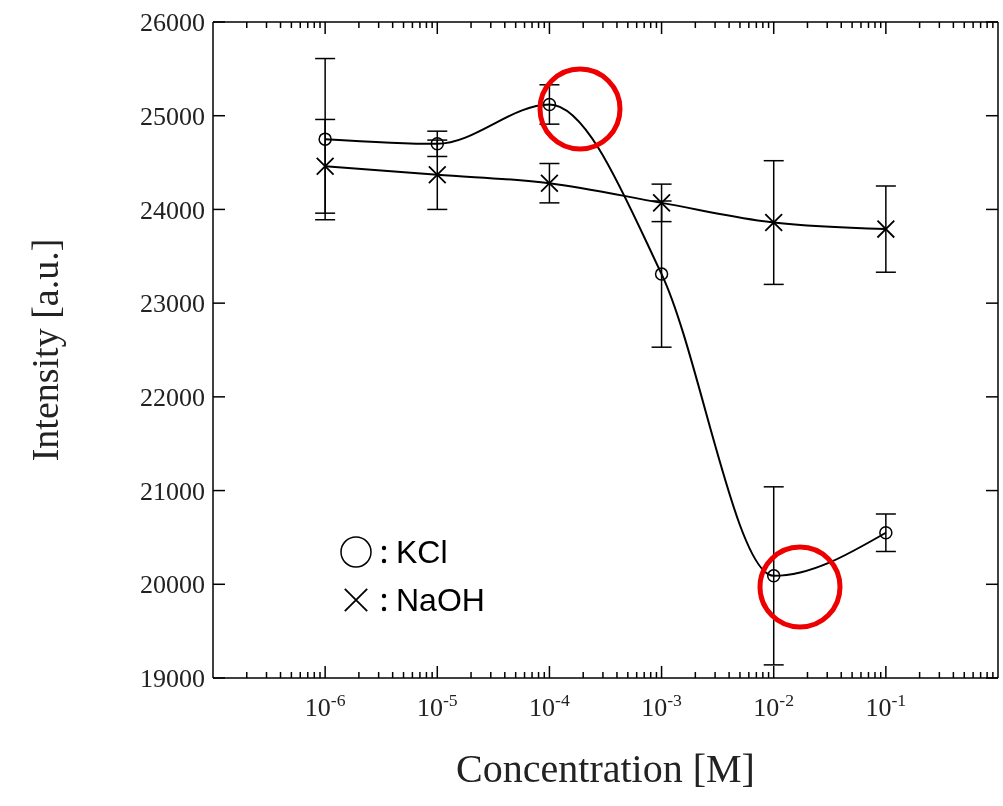  What do you see at coordinates (774, 706) in the screenshot?
I see `x-tick-label: 10$^{-2}$` at bounding box center [774, 706].